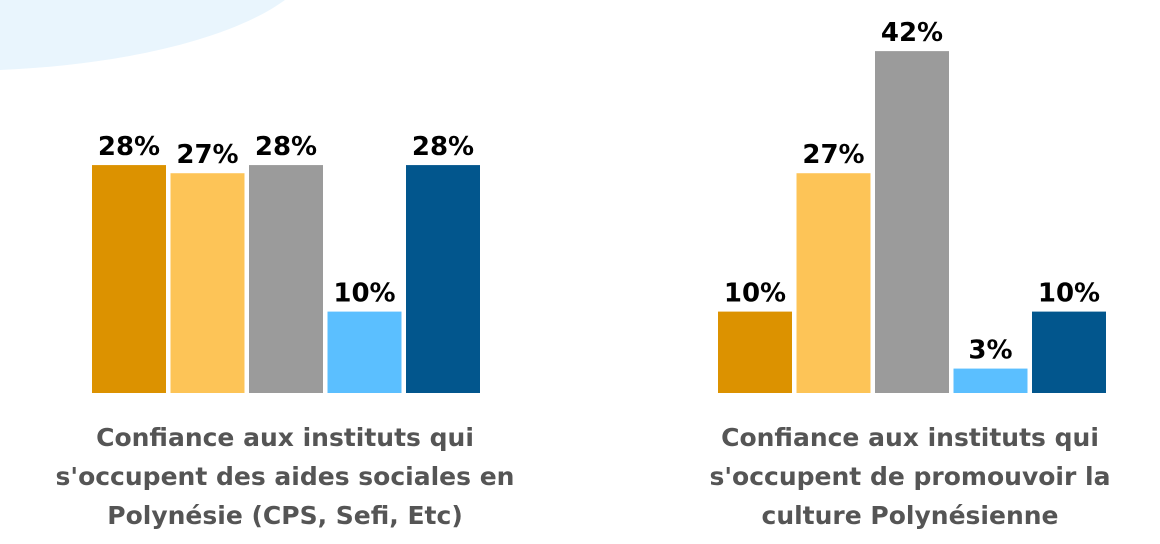 This screenshot has height=544, width=1160. I want to click on value-label: 42%, so click(912, 33).